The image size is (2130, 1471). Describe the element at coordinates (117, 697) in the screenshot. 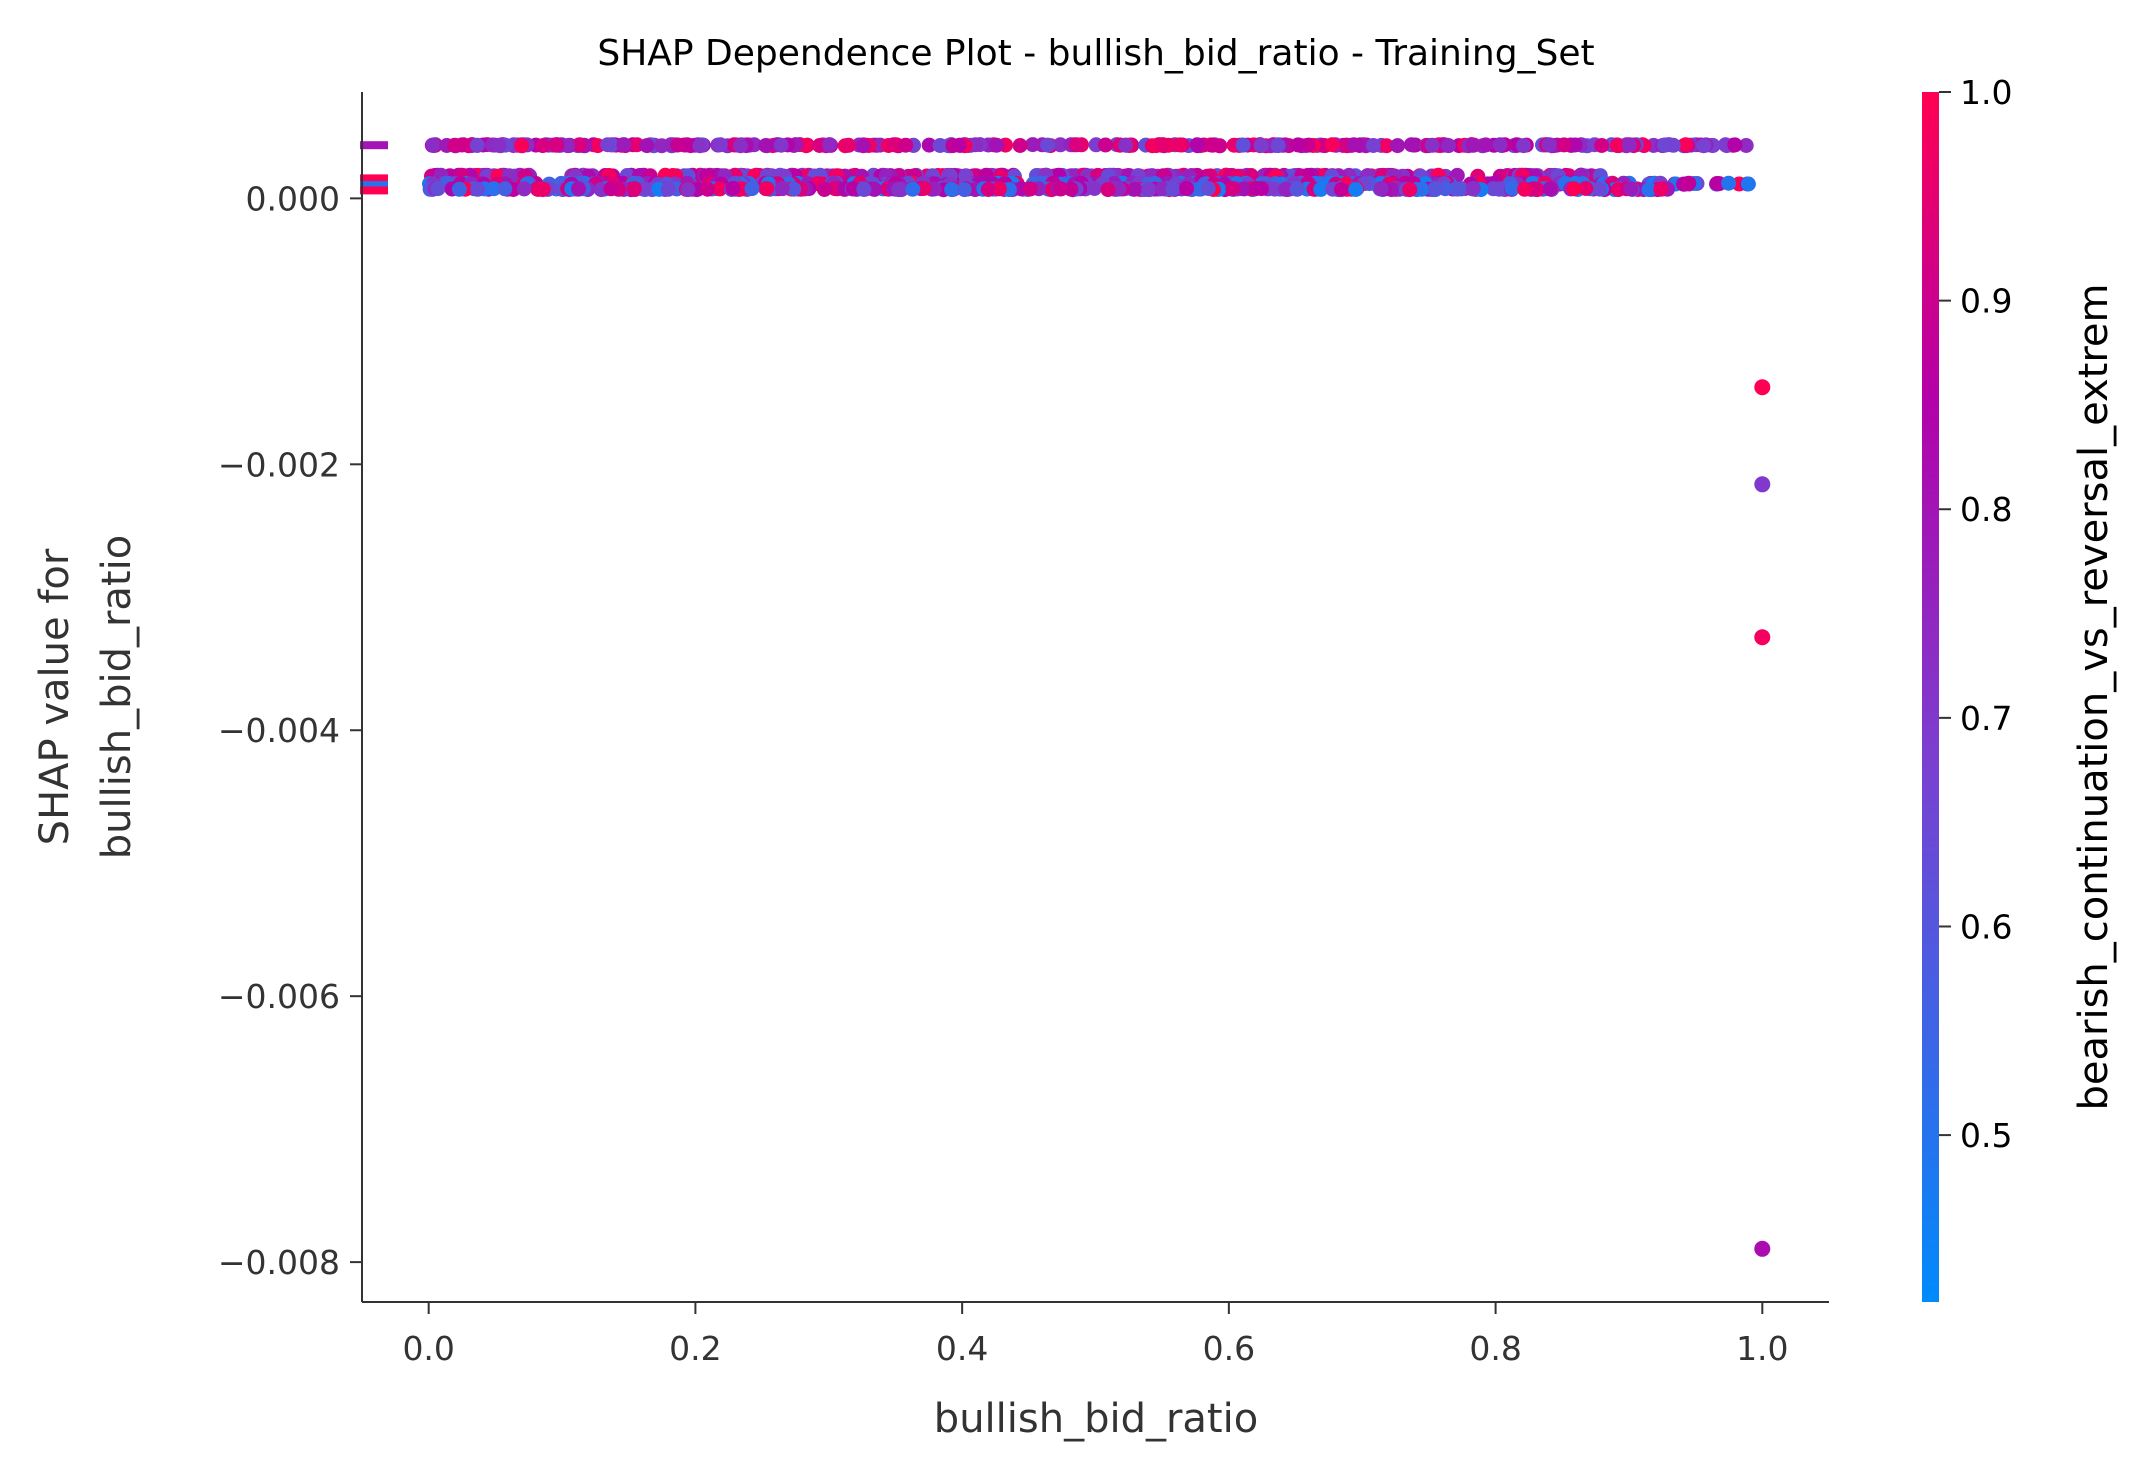

I see `y-axis-label-line2: bullish_bid_ratio` at that location.